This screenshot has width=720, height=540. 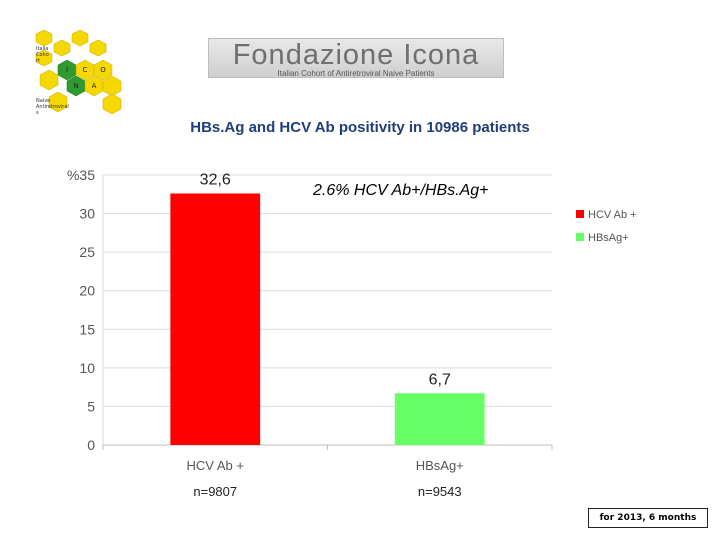 What do you see at coordinates (85, 70) in the screenshot?
I see `hex-letter-c: C` at bounding box center [85, 70].